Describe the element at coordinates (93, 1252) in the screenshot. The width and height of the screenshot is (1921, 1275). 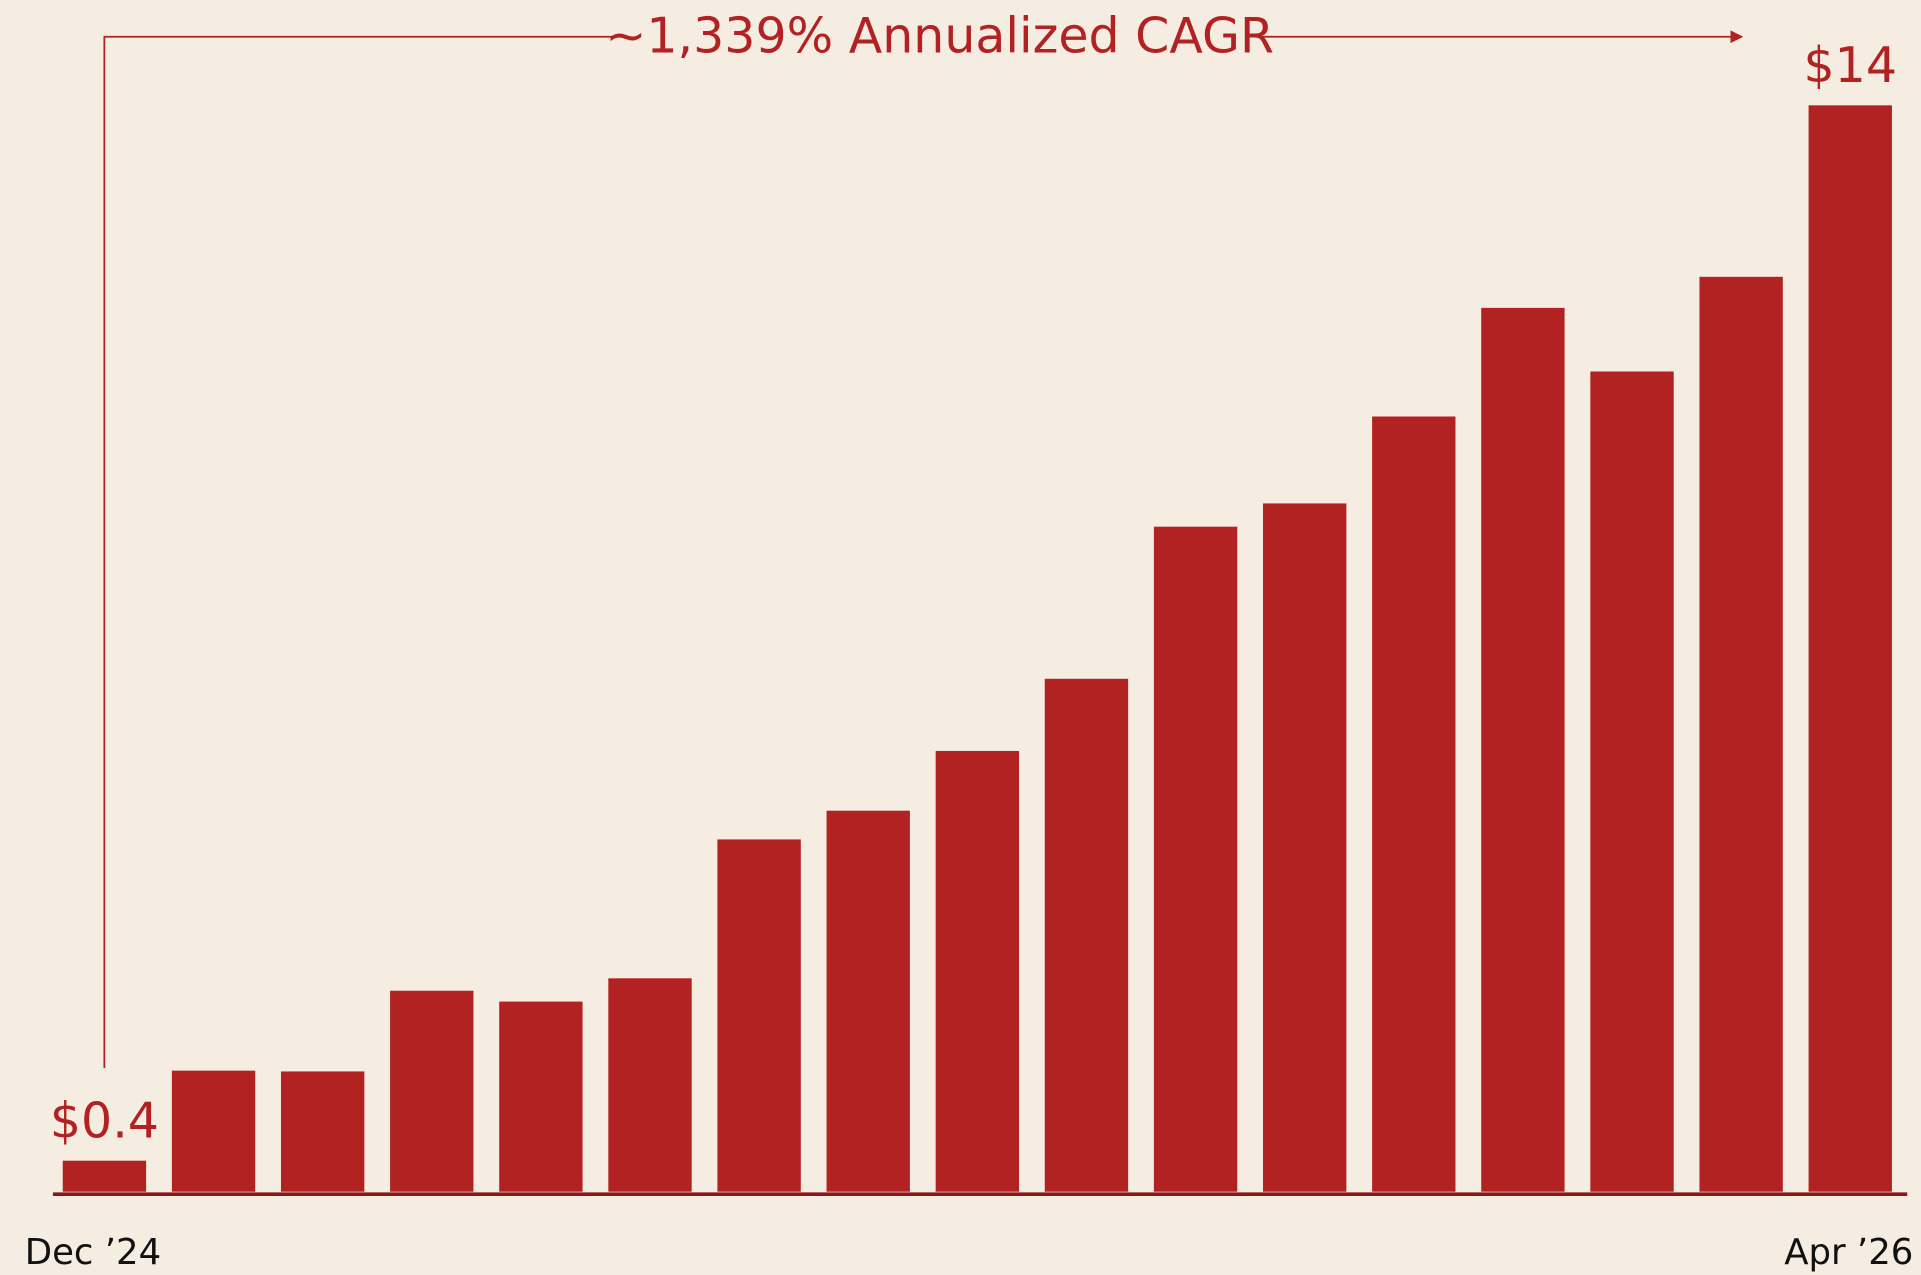
I see `x-tick-label: Dec ’24` at that location.